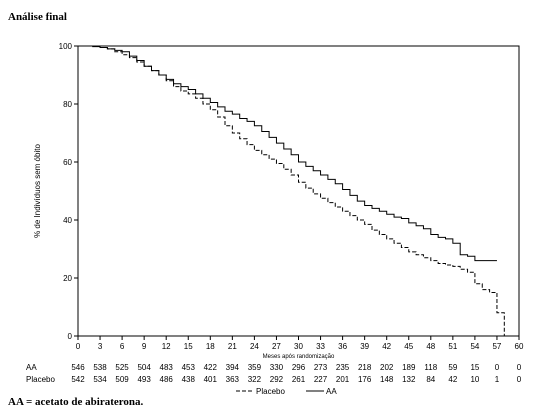  What do you see at coordinates (70, 336) in the screenshot?
I see `y-tick-label: 0` at bounding box center [70, 336].